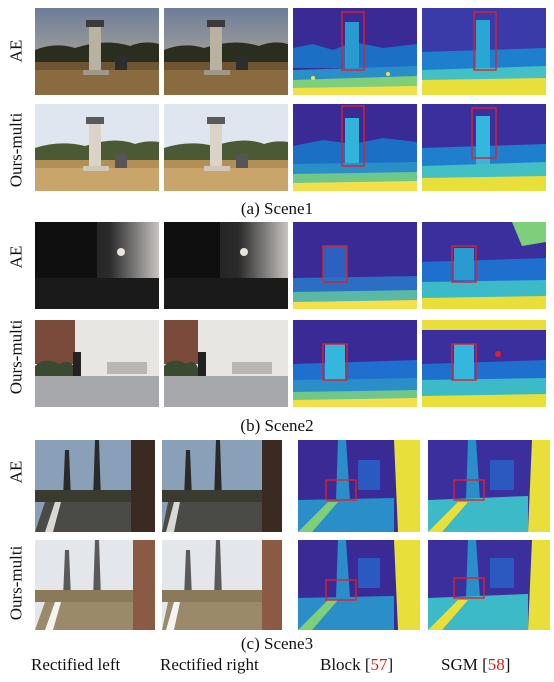 The height and width of the screenshot is (682, 554). I want to click on row-label-scene2-ours: Ours-multi, so click(16, 357).